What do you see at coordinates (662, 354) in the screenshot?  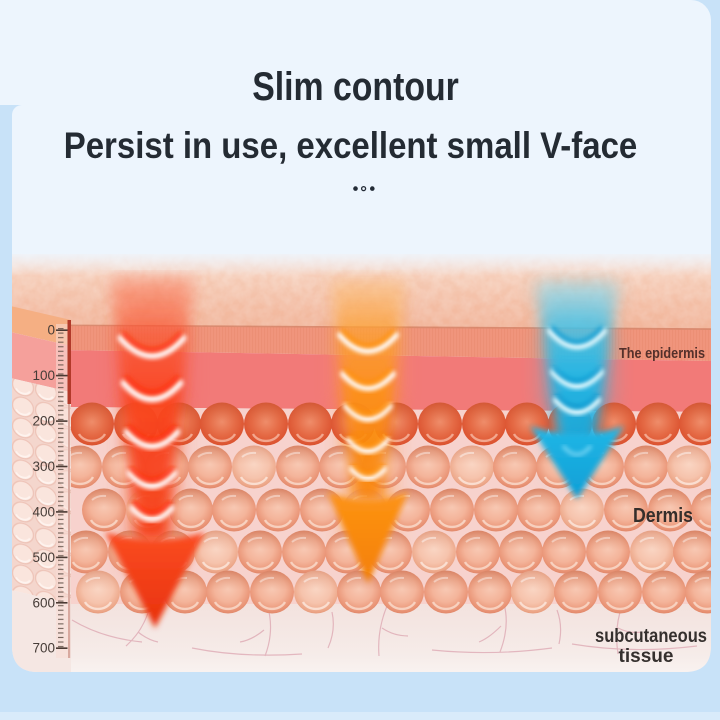 I see `svg-text: The epidermis` at bounding box center [662, 354].